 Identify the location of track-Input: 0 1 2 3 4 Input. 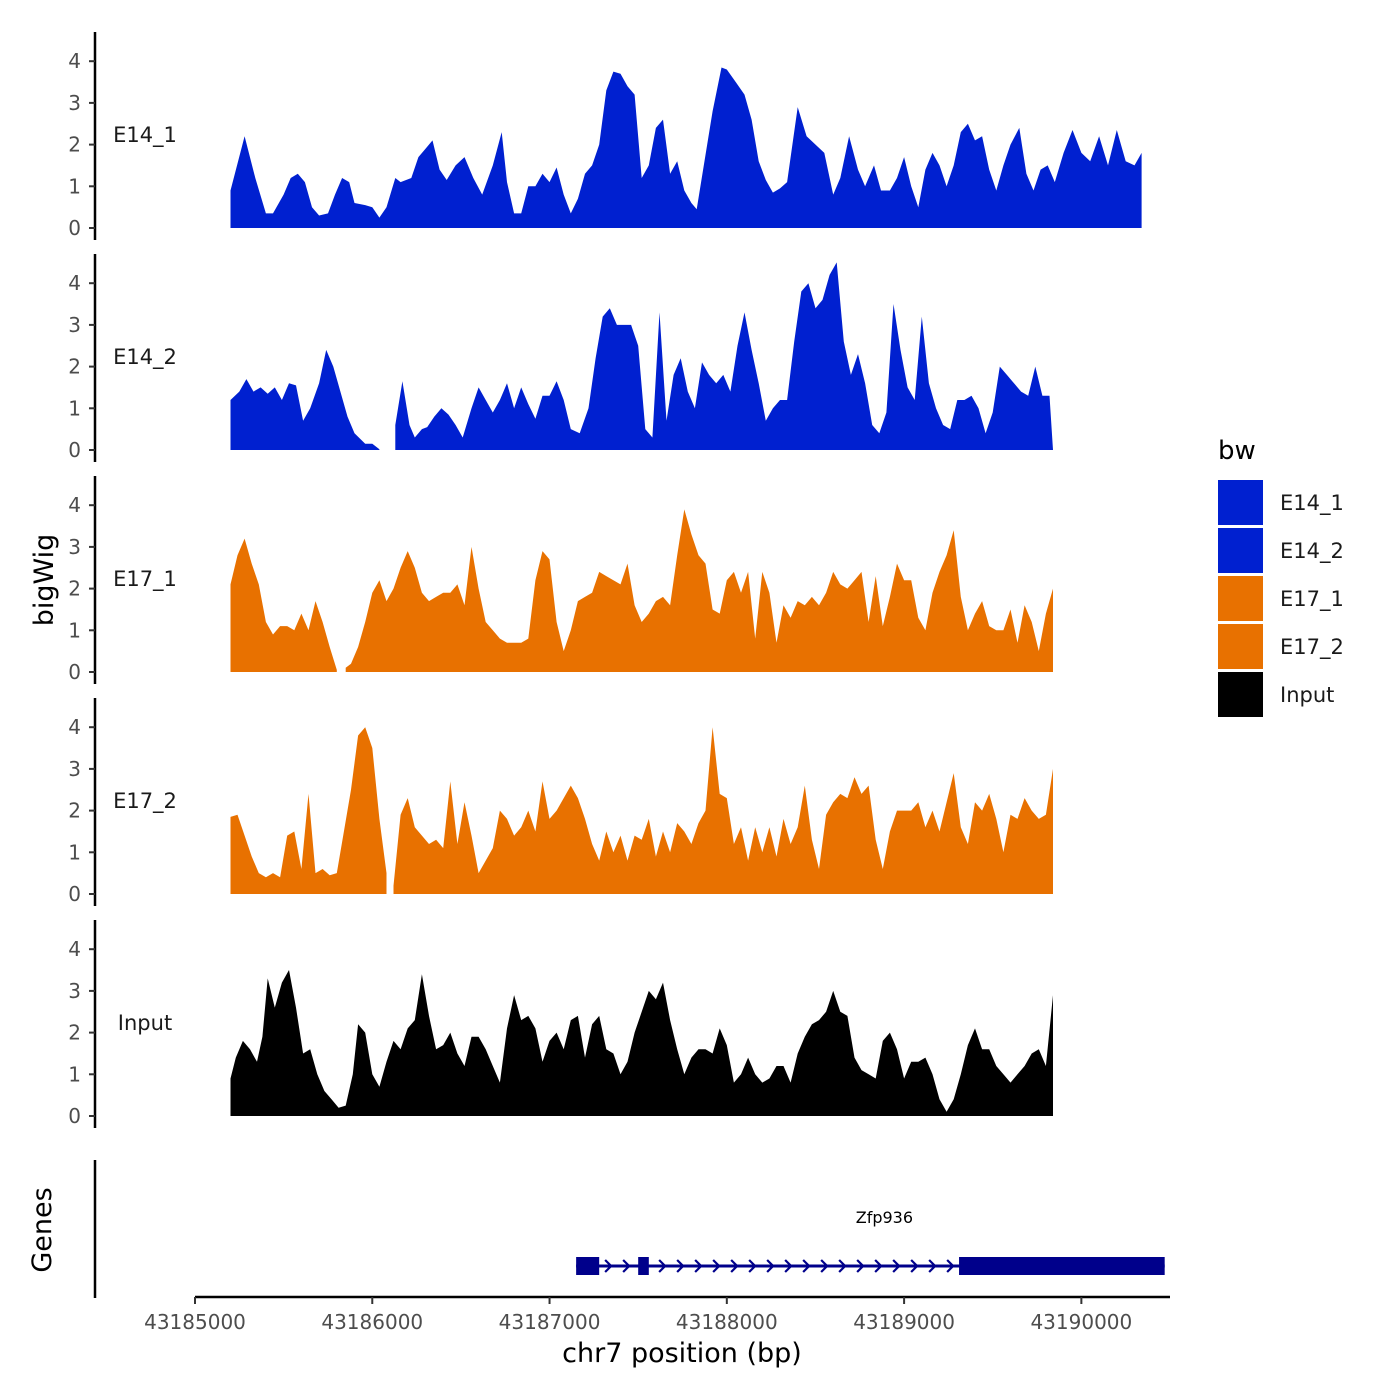
(560, 1024).